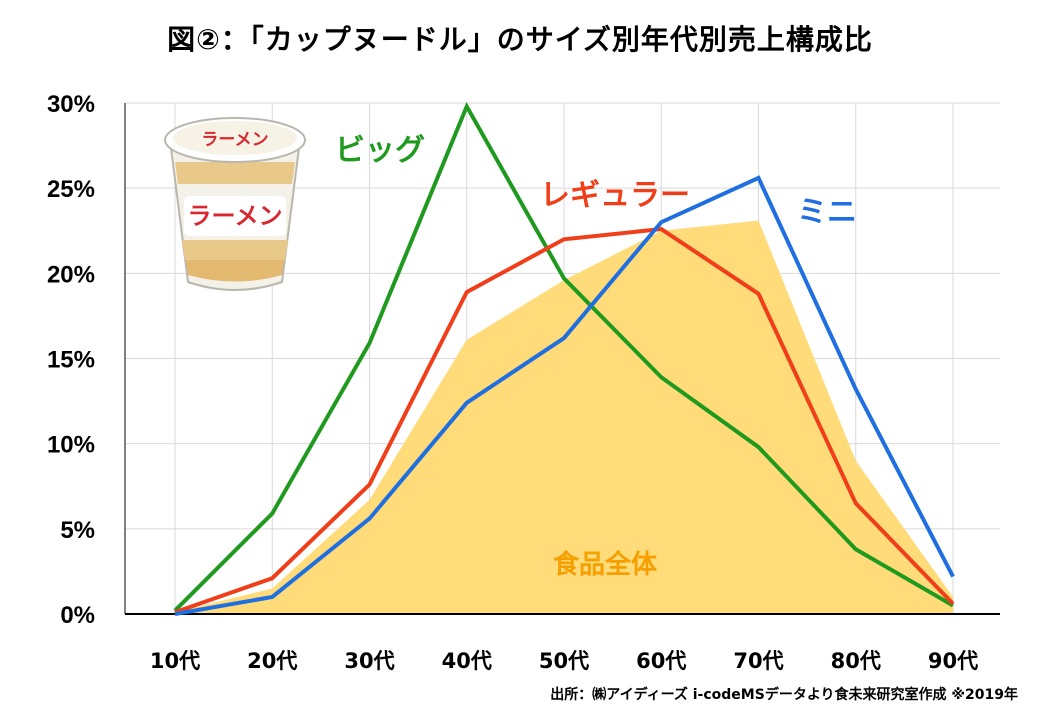 The width and height of the screenshot is (1040, 720). Describe the element at coordinates (784, 695) in the screenshot. I see `source-note: 出所：㈱アイディーズ i-codeMSデータより食未来研究室作成 ※2019年` at that location.